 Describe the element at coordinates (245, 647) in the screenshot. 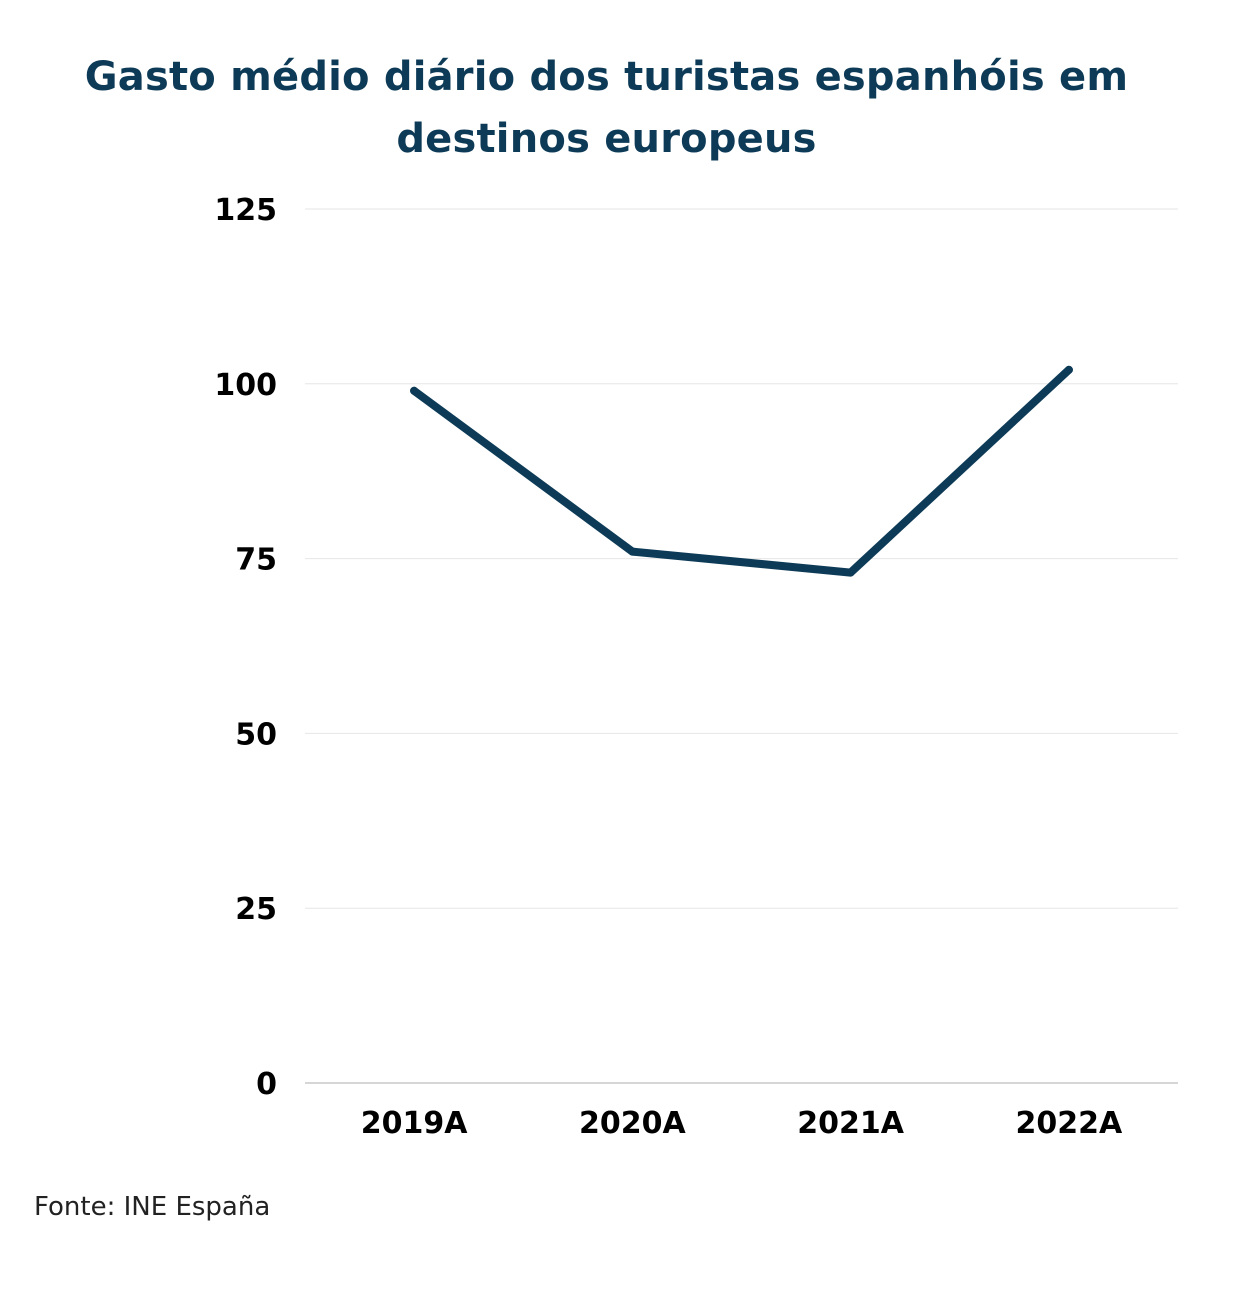

I see `y-axis-tick-labels: 0 25 50 75 100 125` at that location.